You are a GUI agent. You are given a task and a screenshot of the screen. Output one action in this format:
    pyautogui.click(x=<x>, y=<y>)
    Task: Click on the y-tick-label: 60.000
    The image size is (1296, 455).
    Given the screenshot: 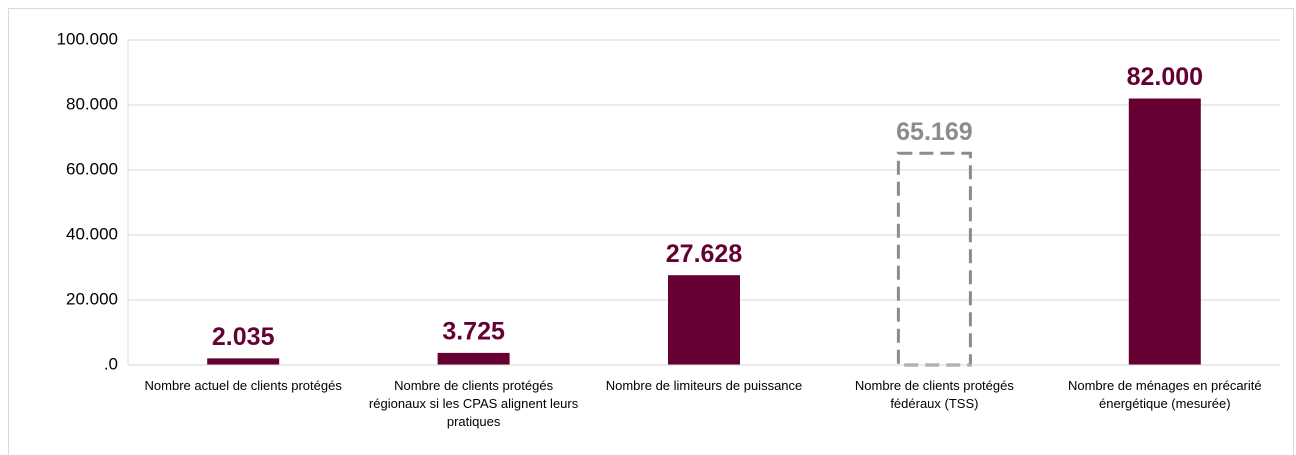 What is the action you would take?
    pyautogui.click(x=92, y=168)
    